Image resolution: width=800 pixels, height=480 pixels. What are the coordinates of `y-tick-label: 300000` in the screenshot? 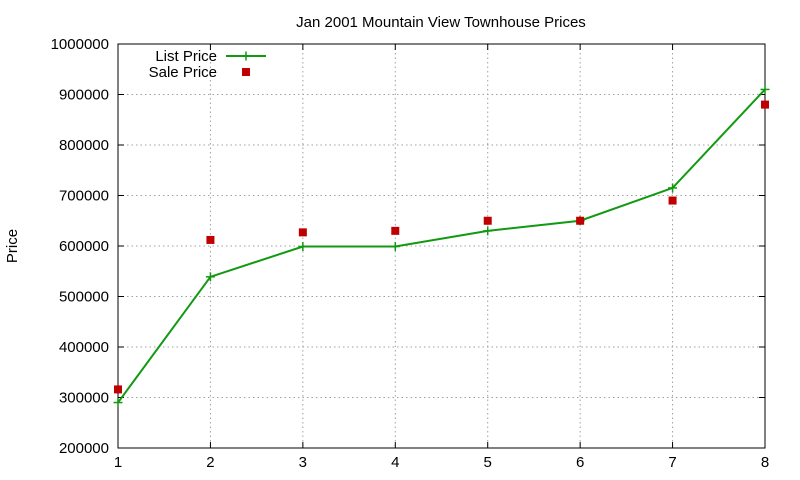 It's located at (84, 398).